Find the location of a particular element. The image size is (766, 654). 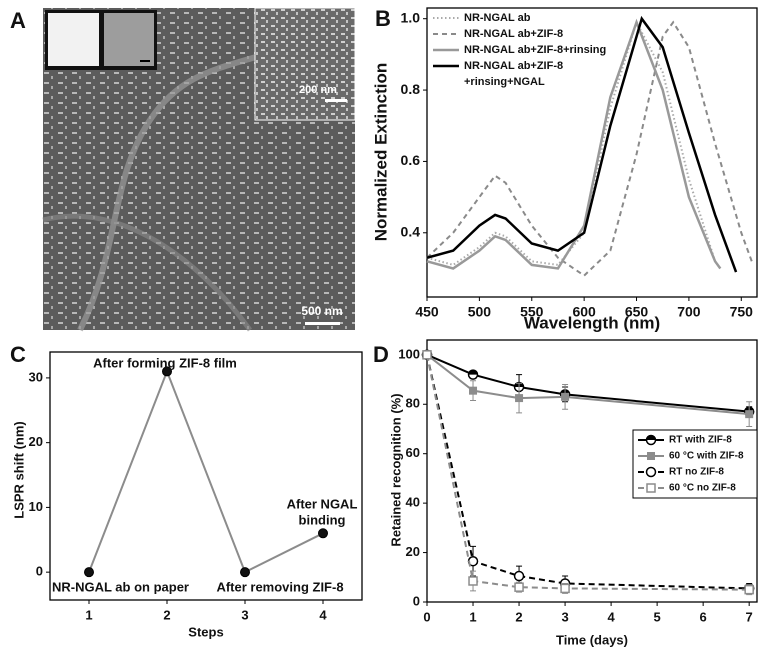

y-tick-label: 0.6 is located at coordinates (411, 160).